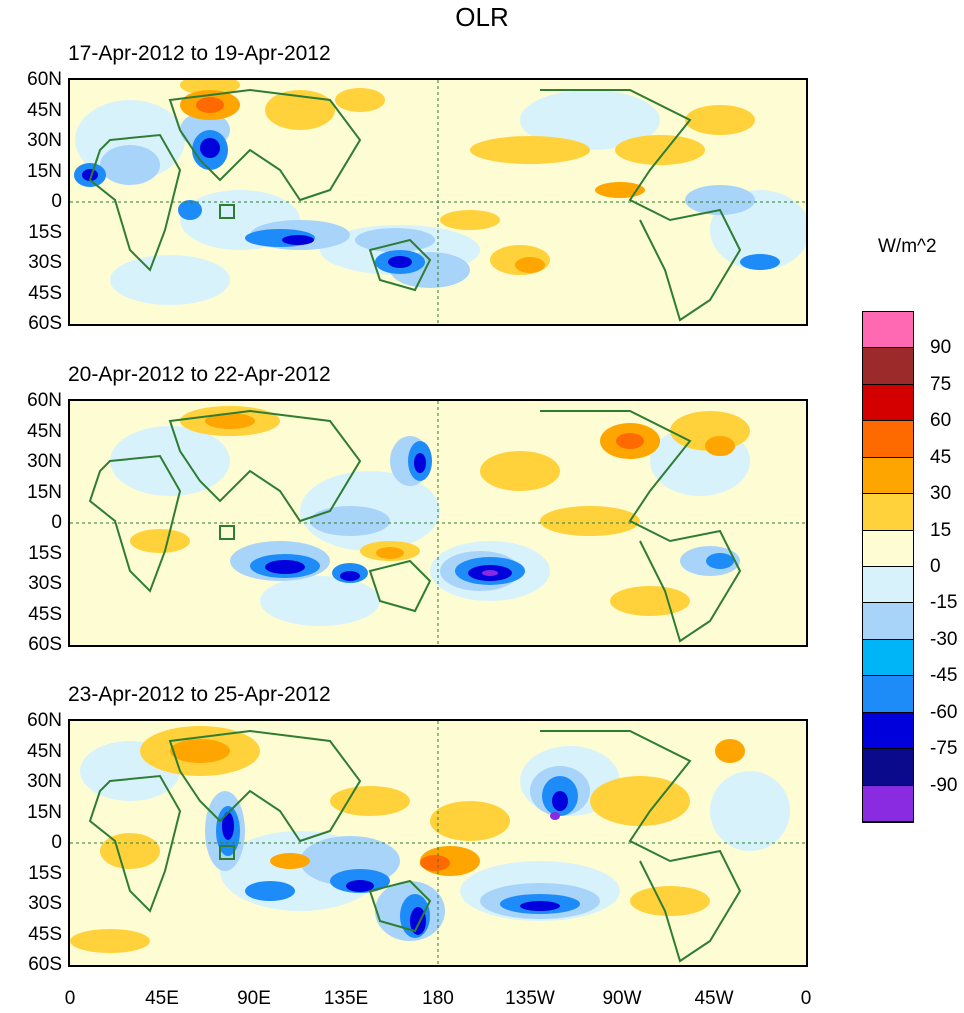  I want to click on lon-tick-label: 90E, so click(254, 998).